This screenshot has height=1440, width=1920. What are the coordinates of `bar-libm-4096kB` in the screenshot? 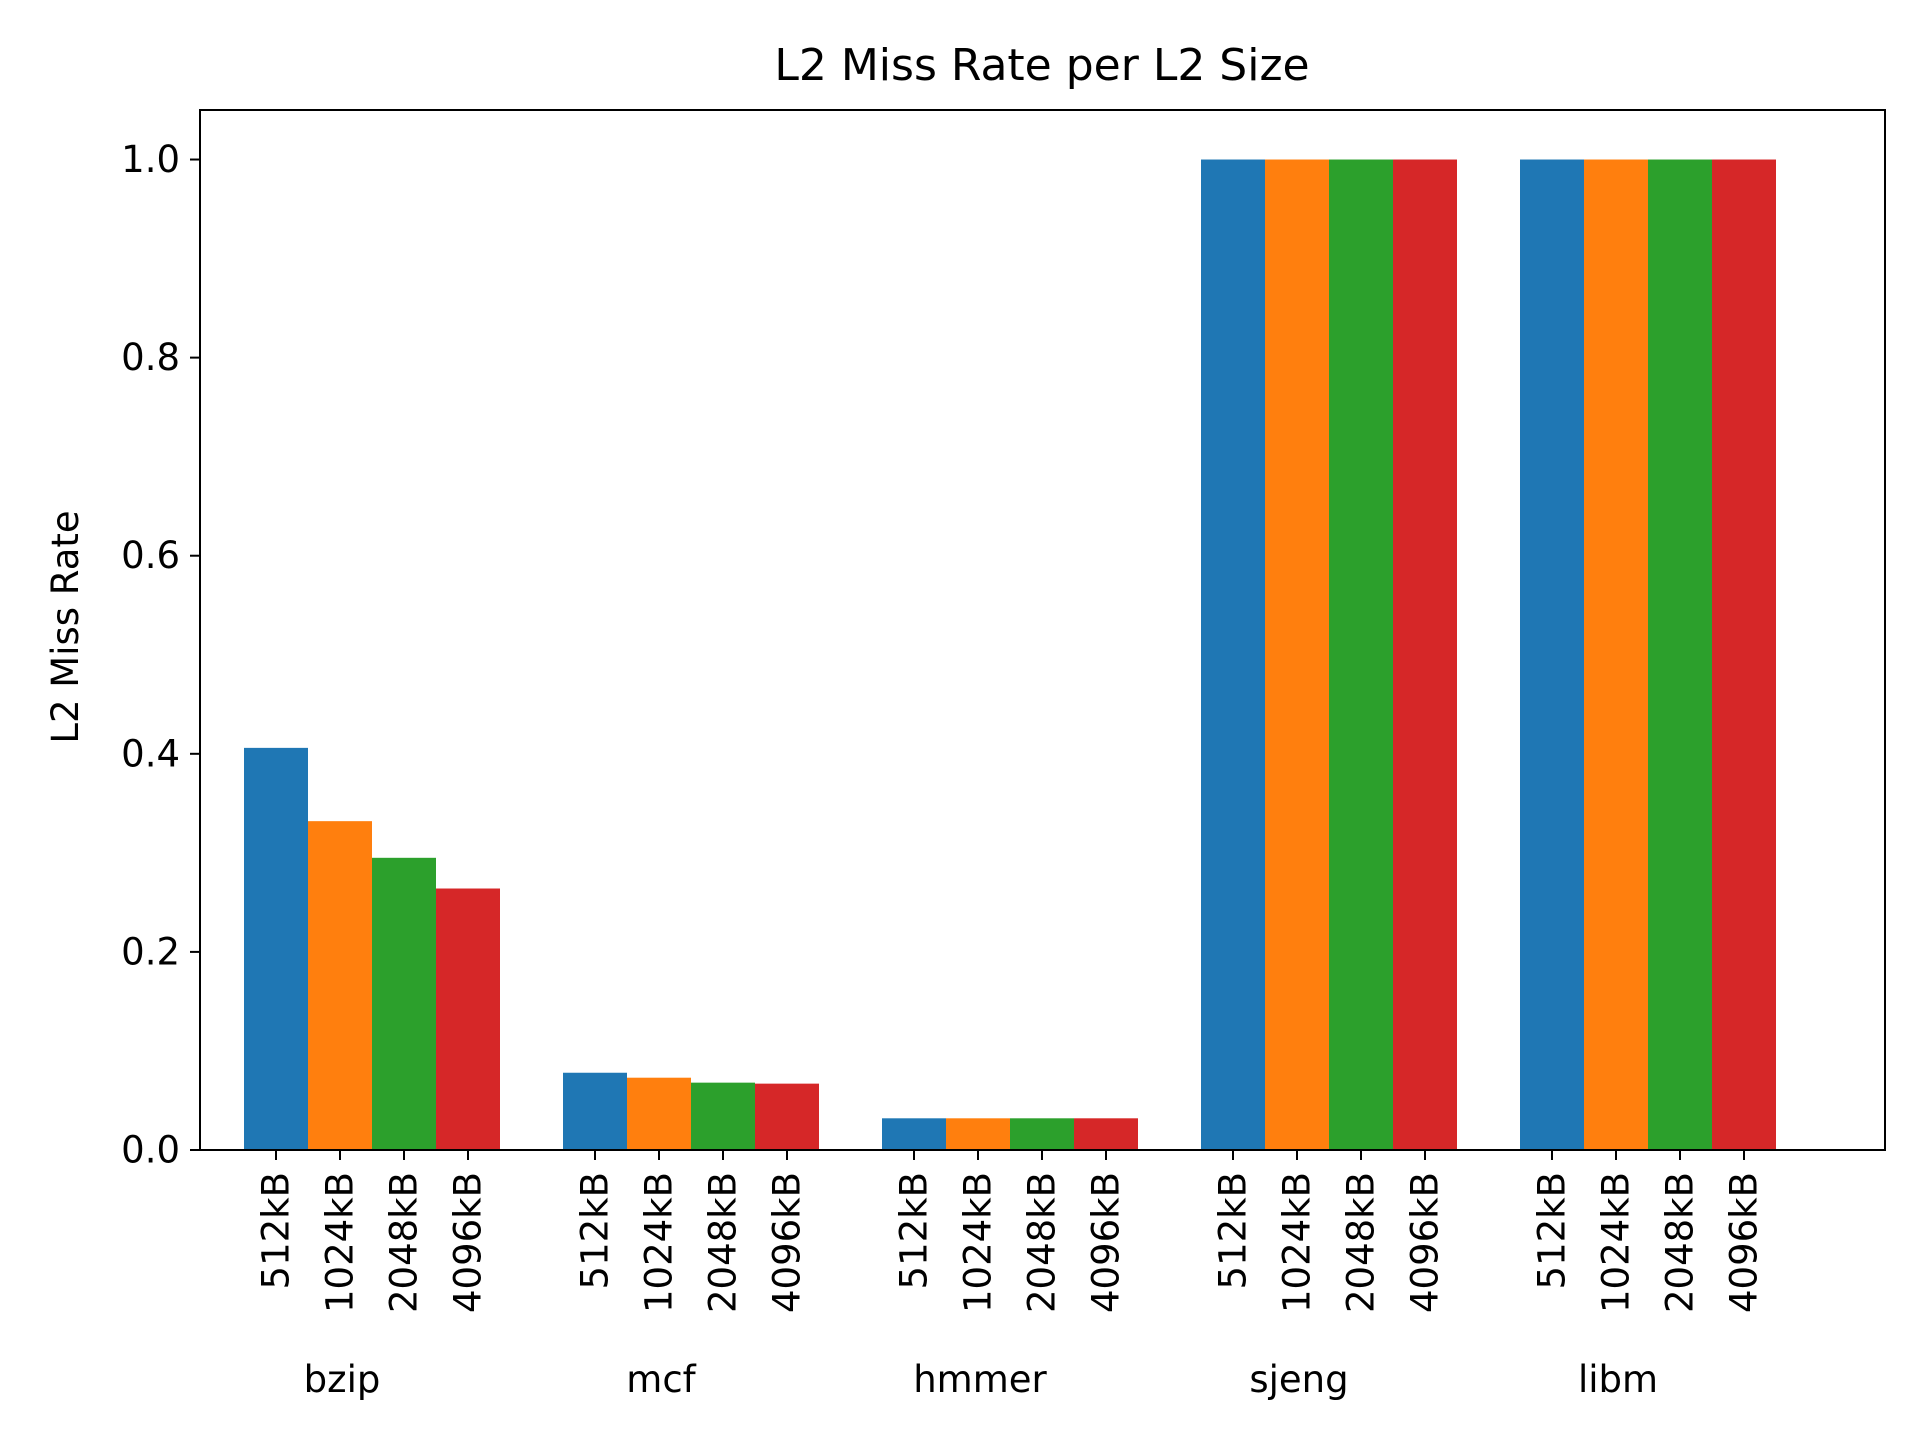 It's located at (1744, 654).